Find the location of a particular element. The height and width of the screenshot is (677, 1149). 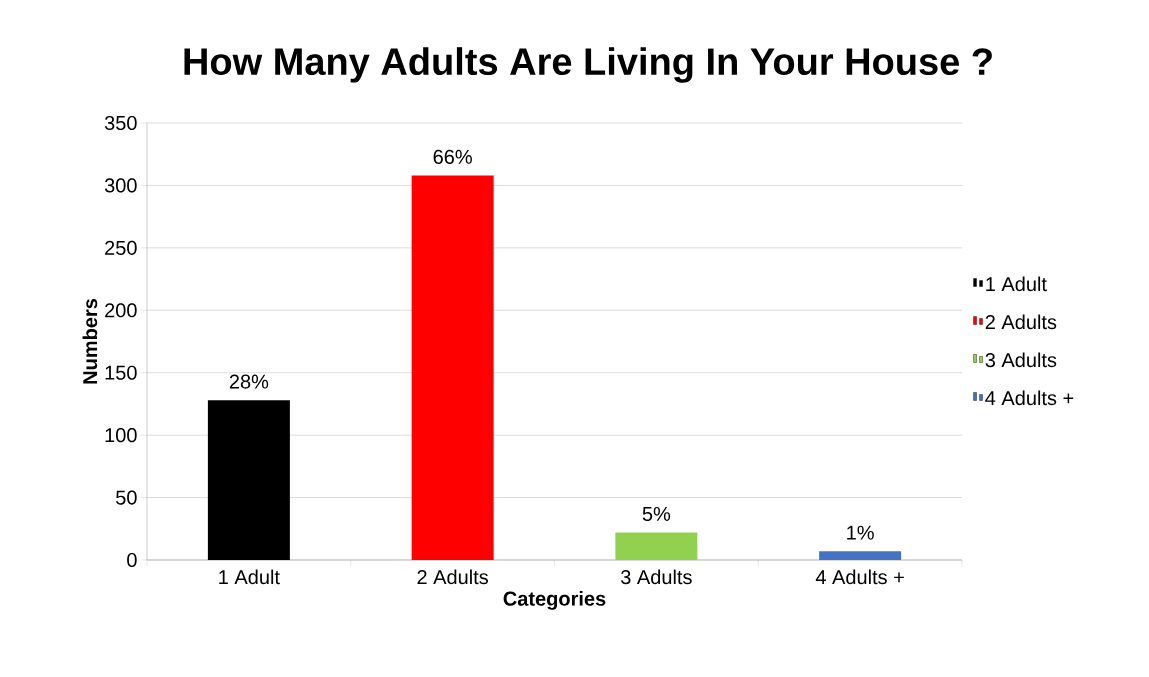

y-tick-label: 350 is located at coordinates (120, 123).